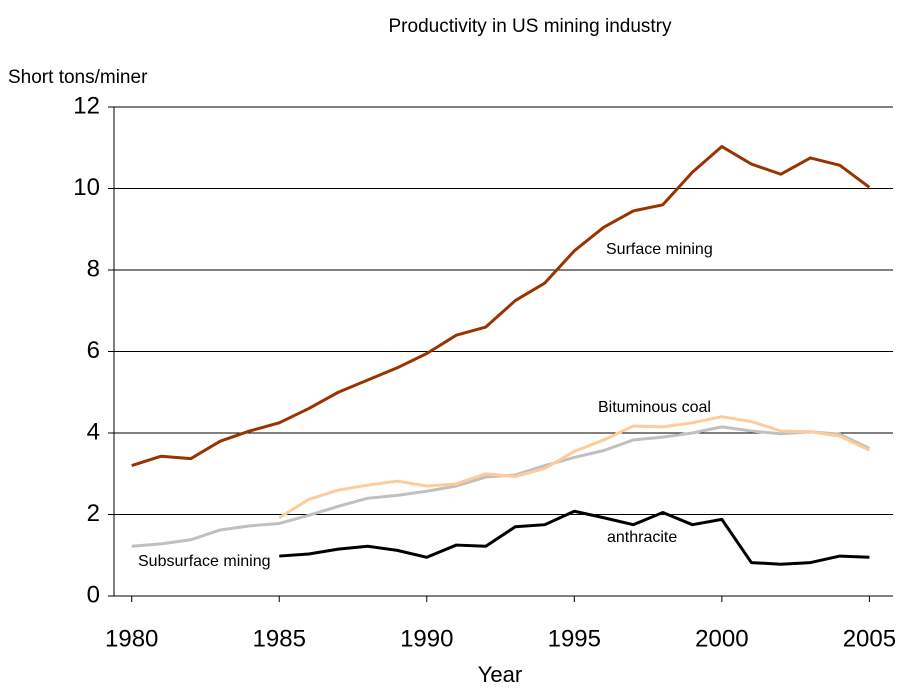  I want to click on y-tick-label: 2, so click(93, 513).